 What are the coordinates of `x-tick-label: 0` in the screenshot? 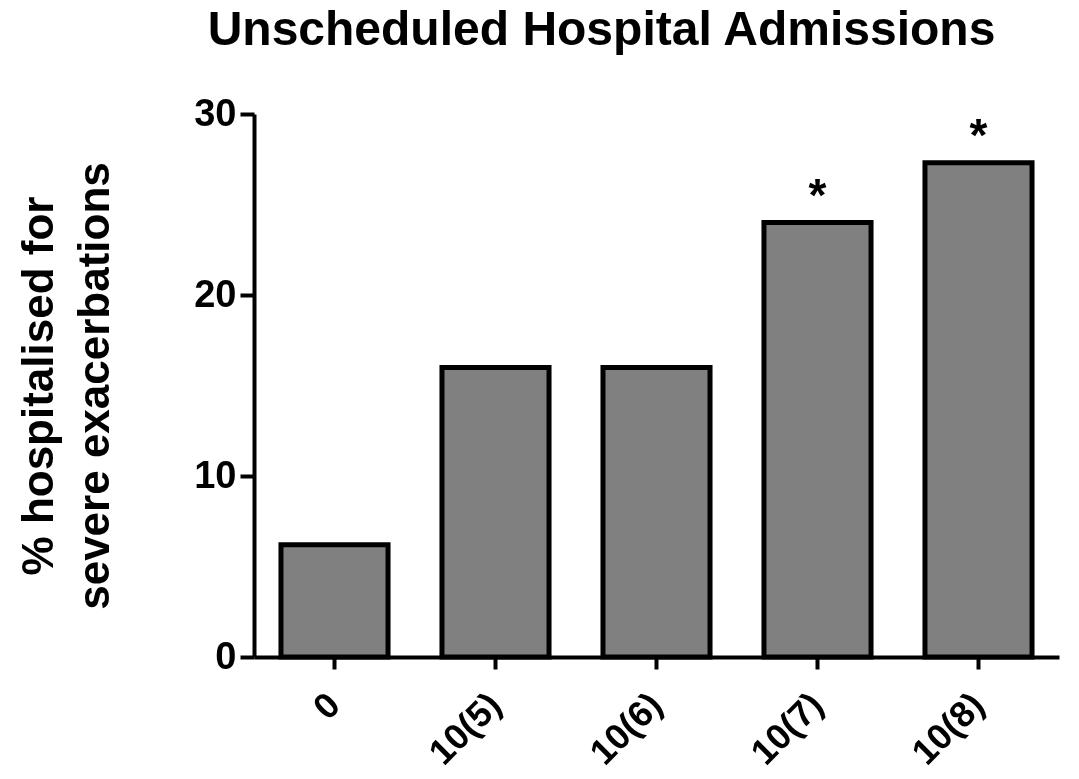 It's located at (326, 705).